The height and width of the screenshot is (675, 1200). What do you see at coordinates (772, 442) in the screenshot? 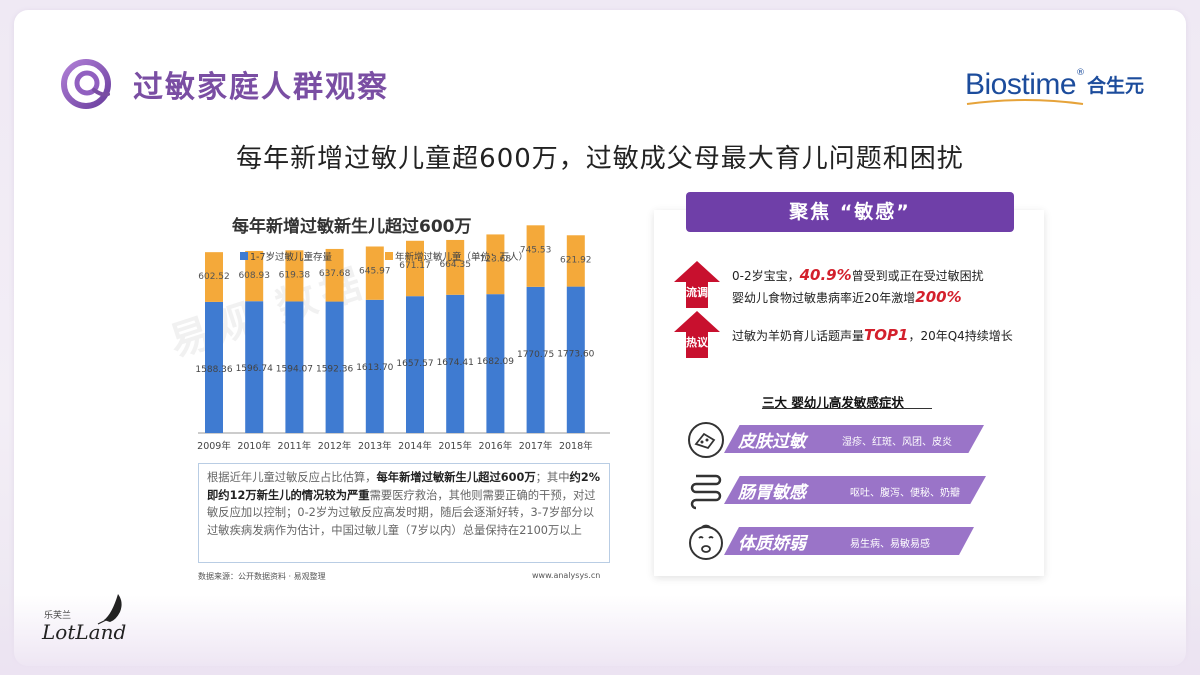
I see `symptom-name-skin: 皮肤过敏` at bounding box center [772, 442].